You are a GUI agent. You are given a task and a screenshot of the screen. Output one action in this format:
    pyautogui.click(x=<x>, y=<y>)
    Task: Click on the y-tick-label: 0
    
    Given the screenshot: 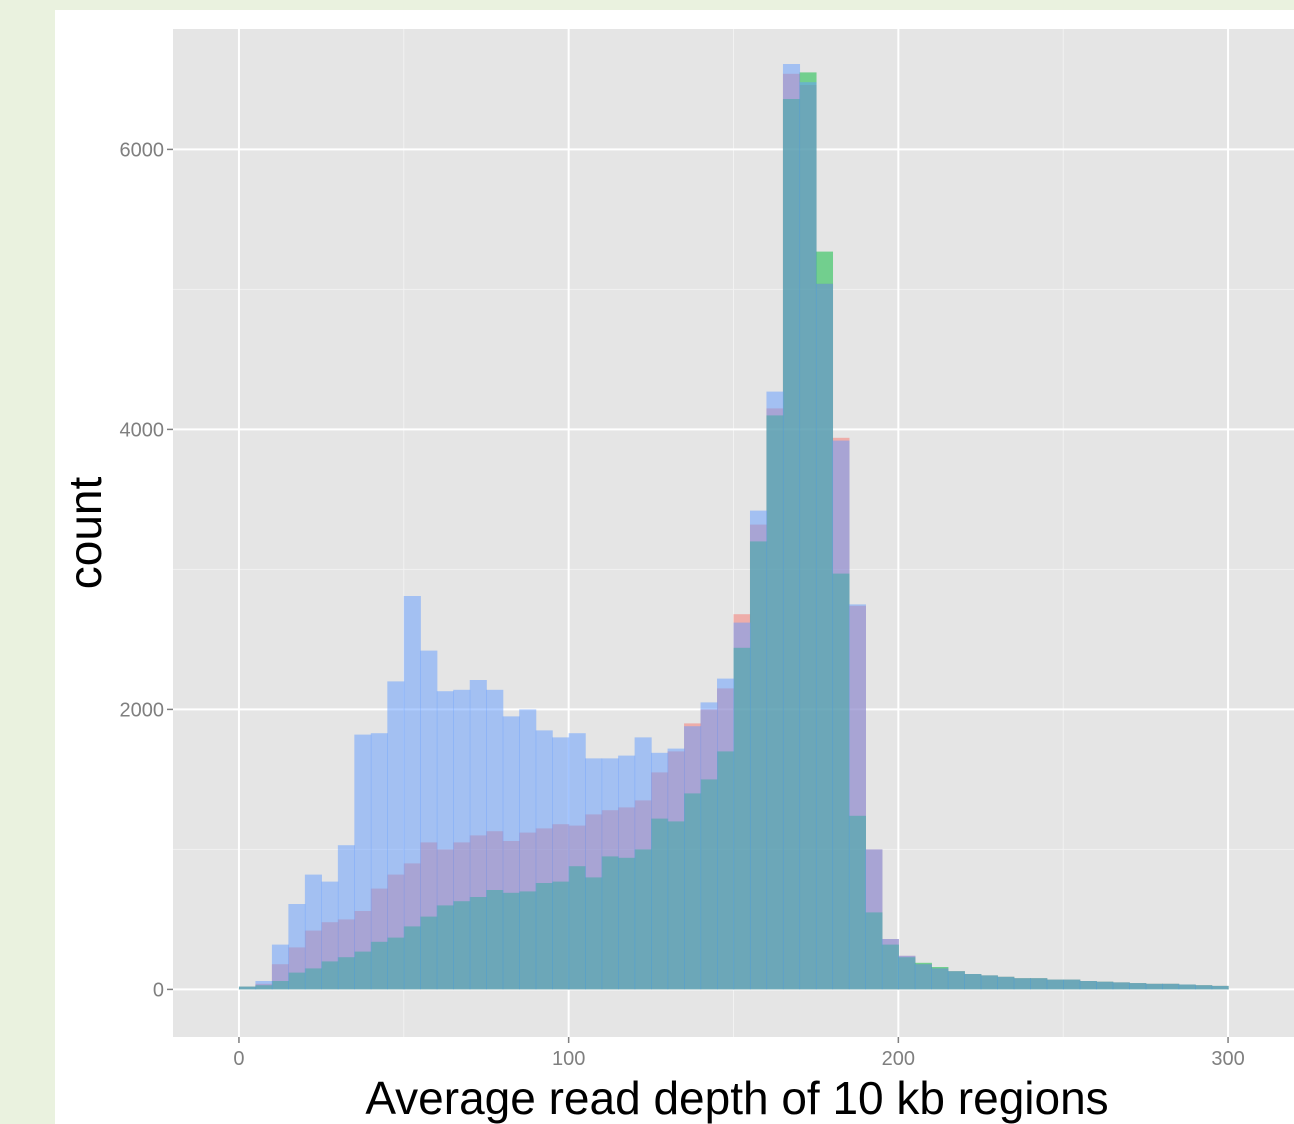 What is the action you would take?
    pyautogui.click(x=158, y=990)
    